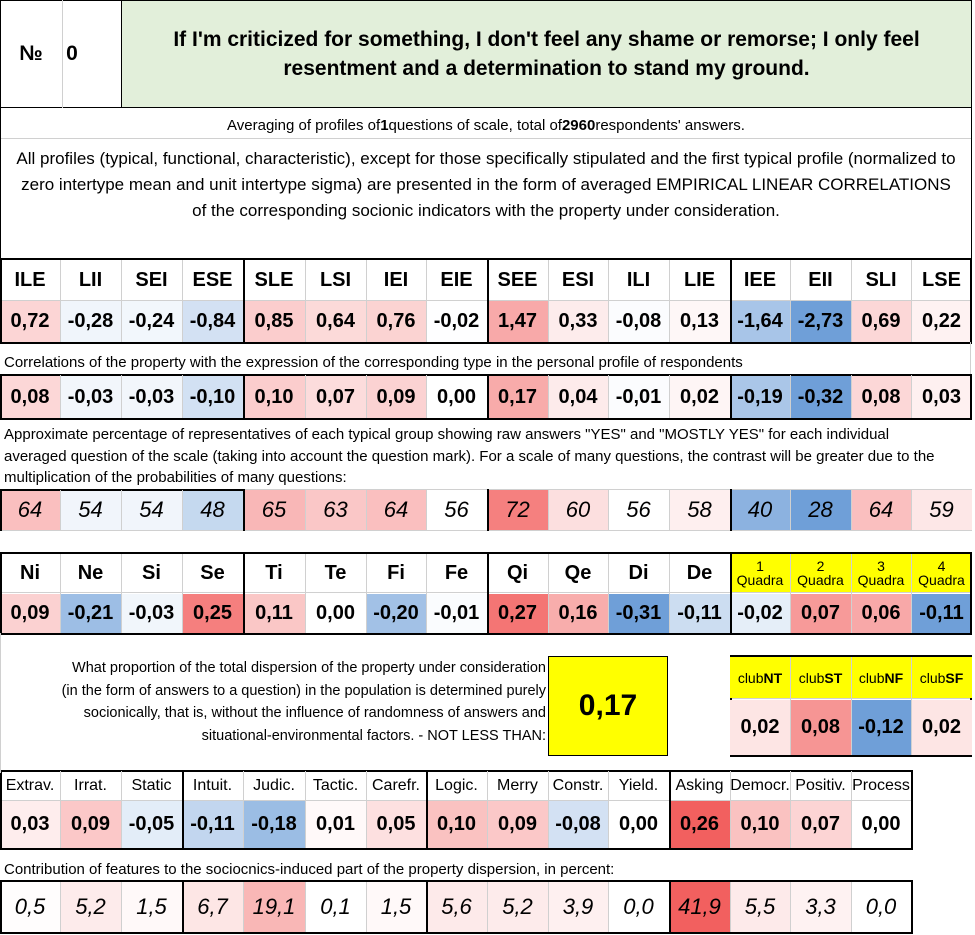 Image resolution: width=975 pixels, height=935 pixels. What do you see at coordinates (212, 279) in the screenshot?
I see `type-header-ese: ESE` at bounding box center [212, 279].